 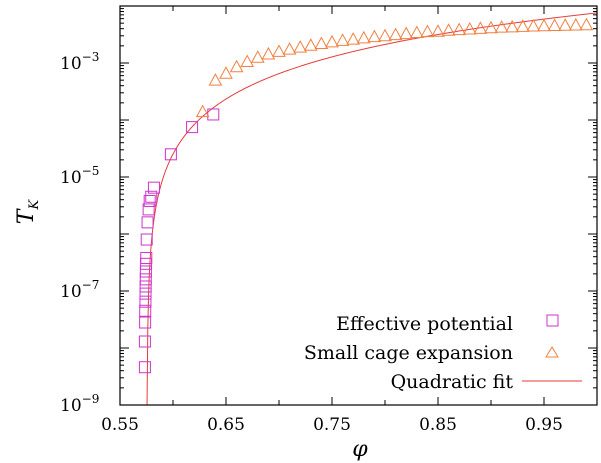 What do you see at coordinates (438, 425) in the screenshot?
I see `x-tick-label: 0.85` at bounding box center [438, 425].